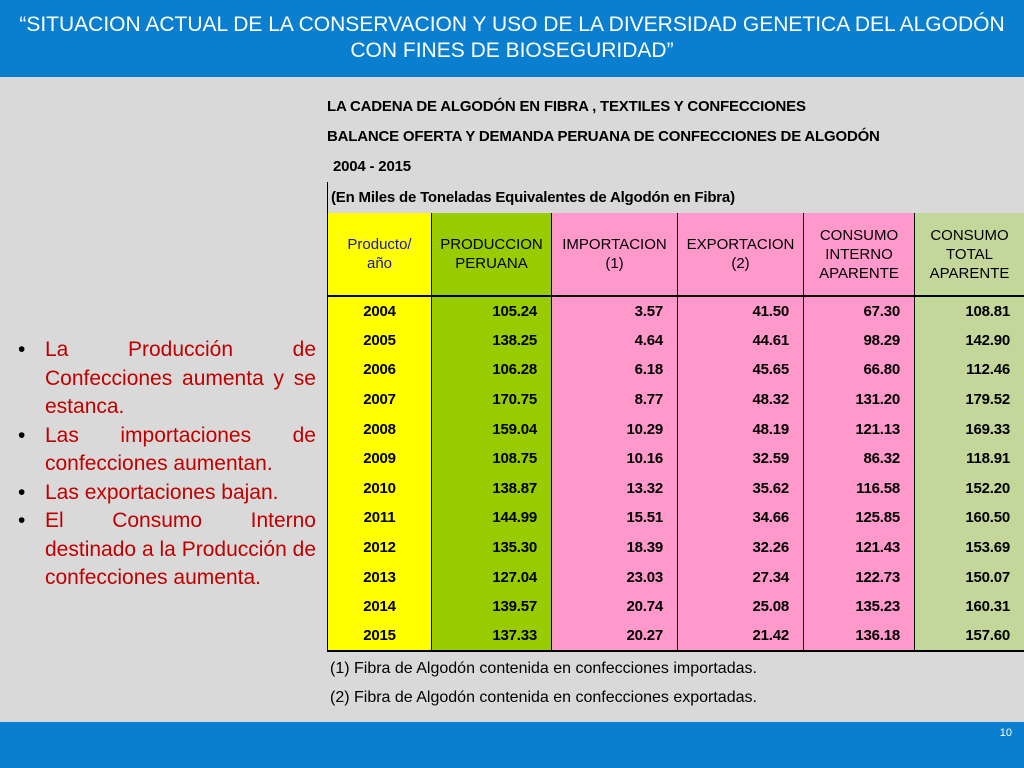 This screenshot has height=768, width=1024. Describe the element at coordinates (859, 577) in the screenshot. I see `cell-consumo-interno: 122.73` at that location.